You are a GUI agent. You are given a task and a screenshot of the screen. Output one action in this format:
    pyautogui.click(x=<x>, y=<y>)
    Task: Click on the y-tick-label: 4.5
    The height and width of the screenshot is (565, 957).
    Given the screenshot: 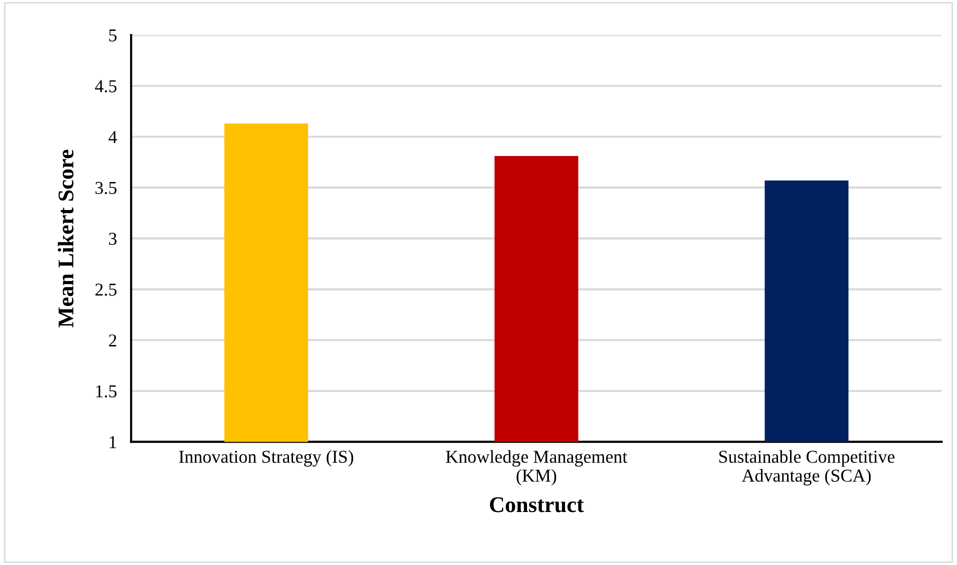 What is the action you would take?
    pyautogui.click(x=106, y=86)
    